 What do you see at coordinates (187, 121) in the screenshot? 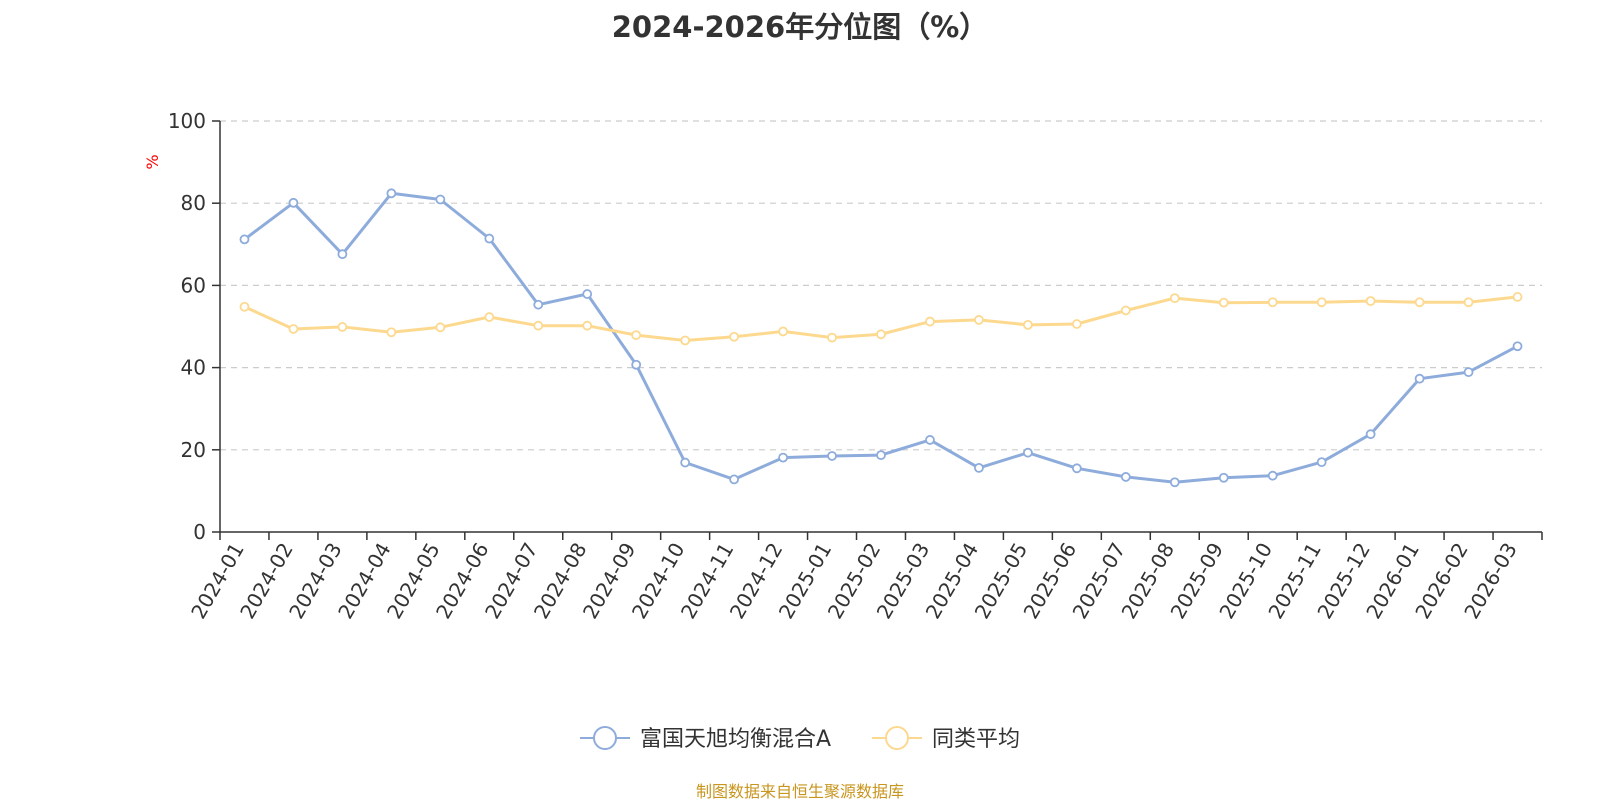
I see `y-tick-label: 100` at bounding box center [187, 121].